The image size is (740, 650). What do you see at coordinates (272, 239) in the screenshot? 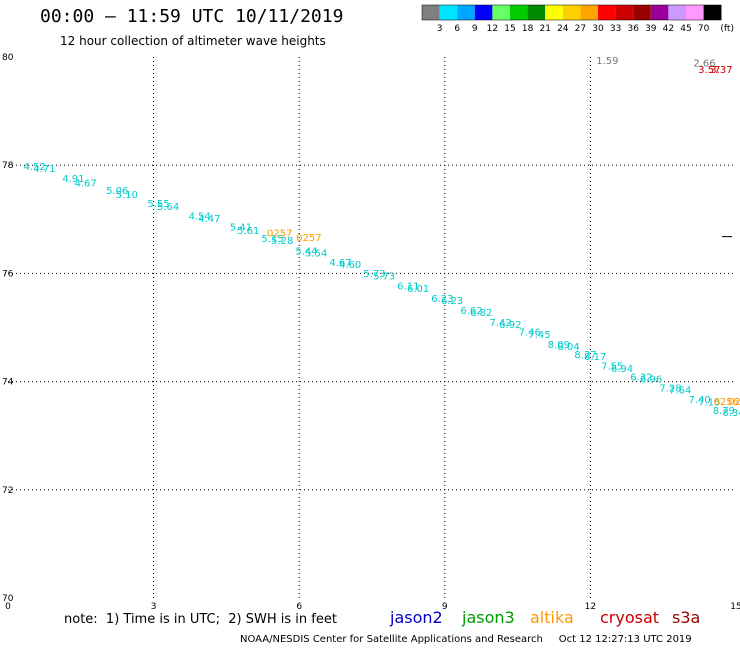
I see `data-point-label: 5.15` at bounding box center [272, 239].